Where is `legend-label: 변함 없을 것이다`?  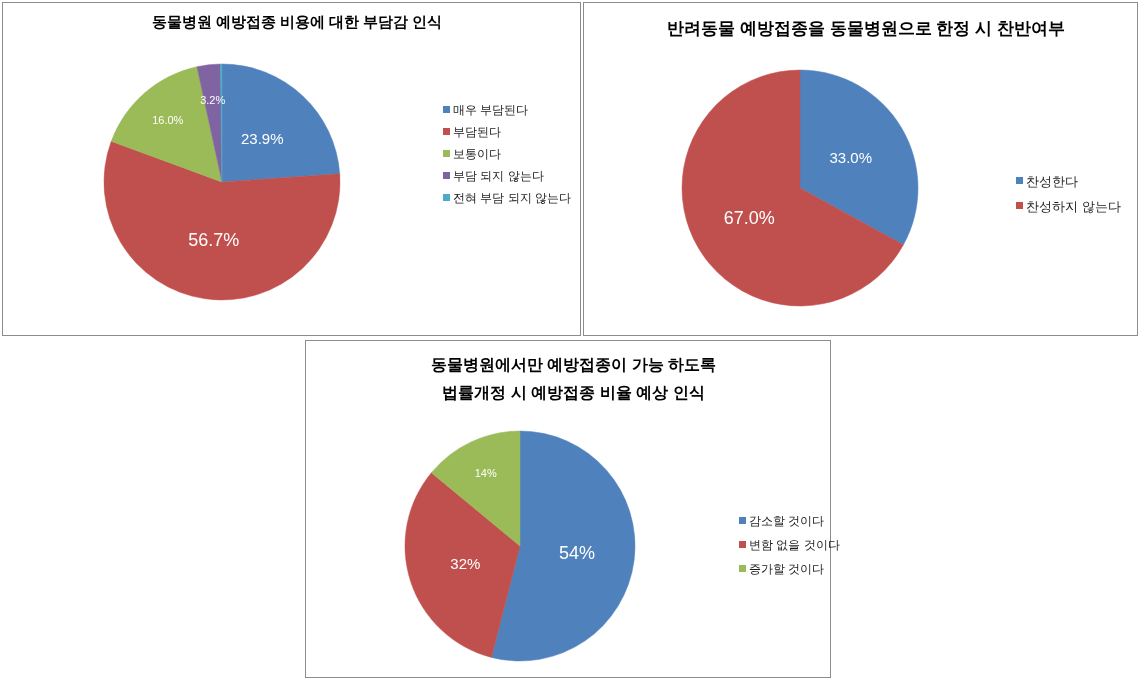
legend-label: 변함 없을 것이다 is located at coordinates (794, 545).